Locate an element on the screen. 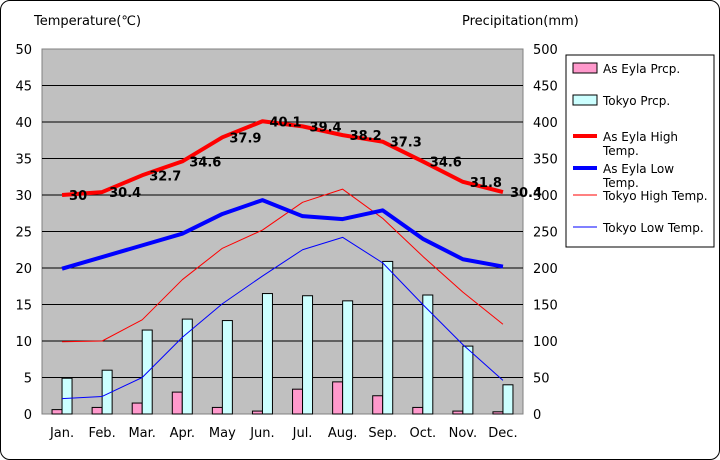 The height and width of the screenshot is (460, 720). data-label: 31.8 is located at coordinates (486, 183).